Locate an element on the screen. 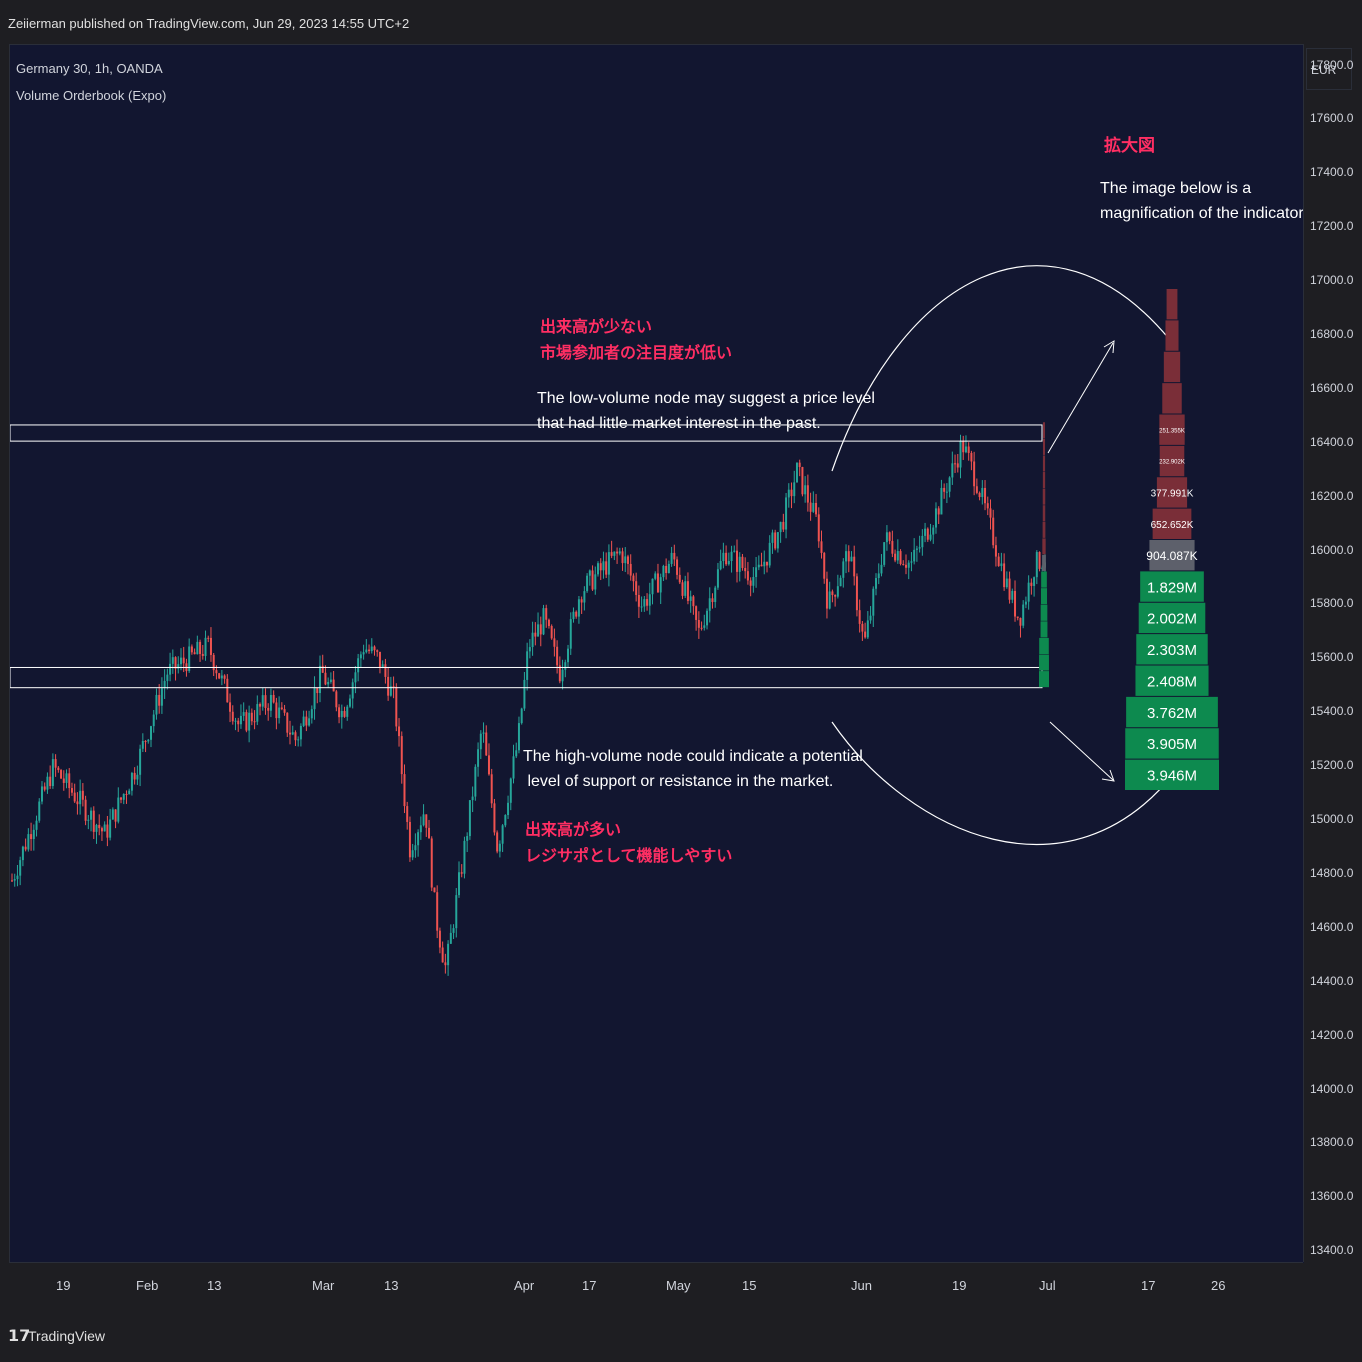 The image size is (1362, 1362). lower-curve is located at coordinates (1003, 783).